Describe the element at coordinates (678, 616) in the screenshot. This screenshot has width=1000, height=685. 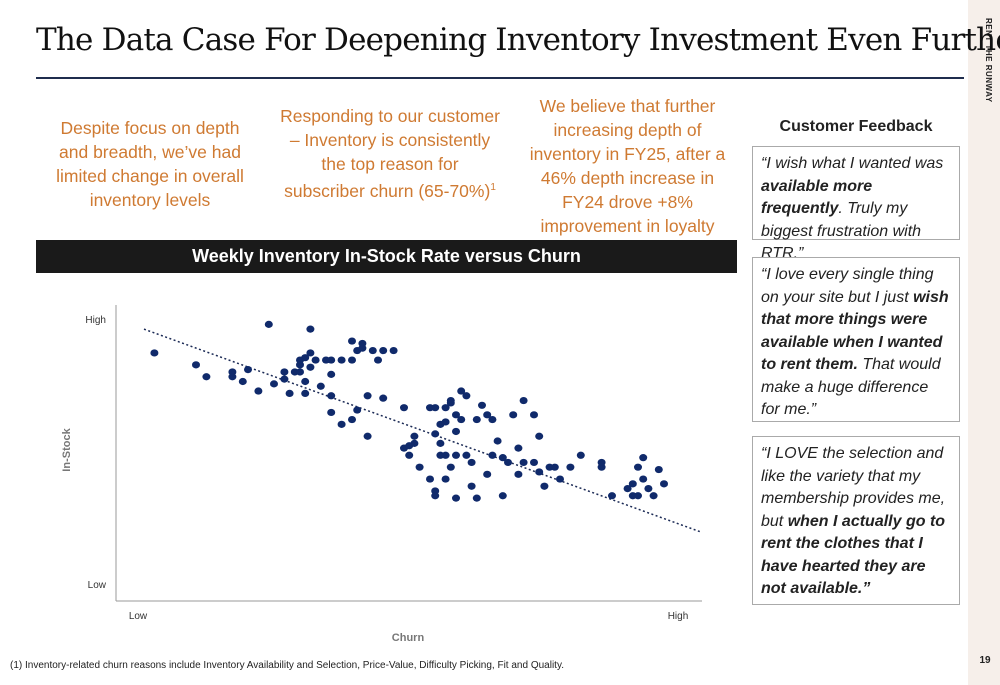
I see `x-tick-high: High` at that location.